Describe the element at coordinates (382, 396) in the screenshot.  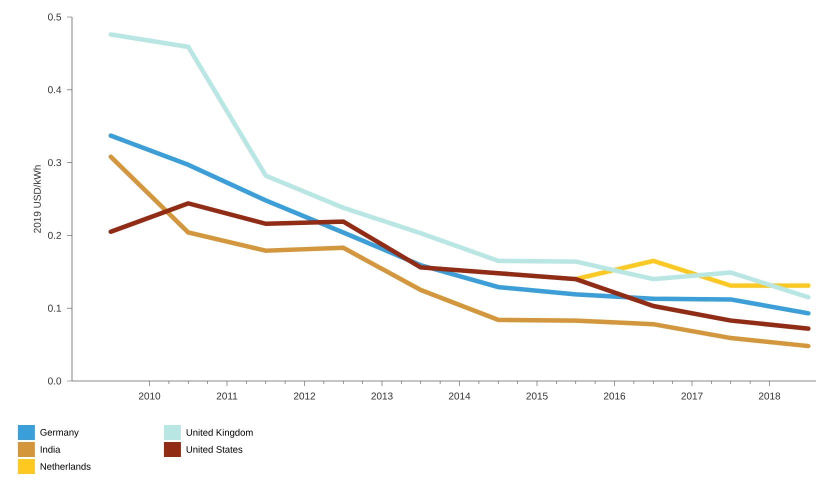
I see `x-tick-label: 2013` at that location.